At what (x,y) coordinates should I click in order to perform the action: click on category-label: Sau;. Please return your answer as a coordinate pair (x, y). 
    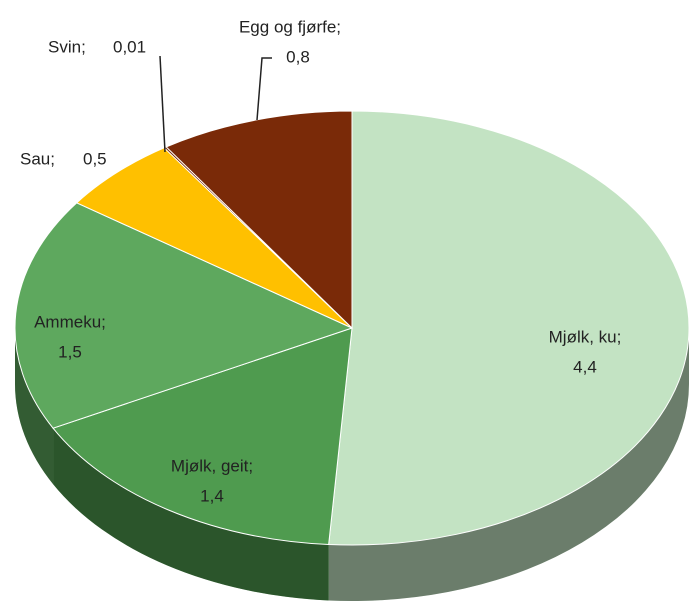
    Looking at the image, I should click on (37, 158).